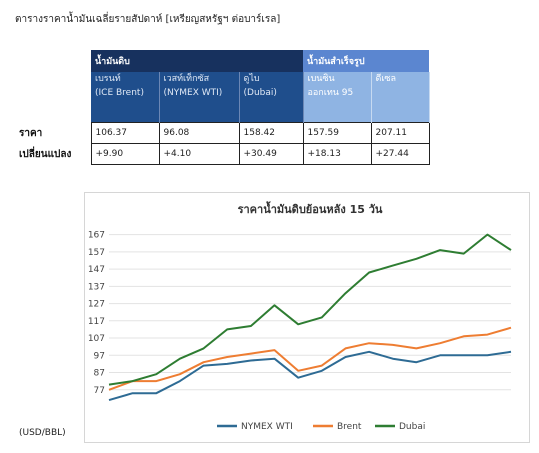  I want to click on column-header-line1: เบรนท์, so click(108, 79).